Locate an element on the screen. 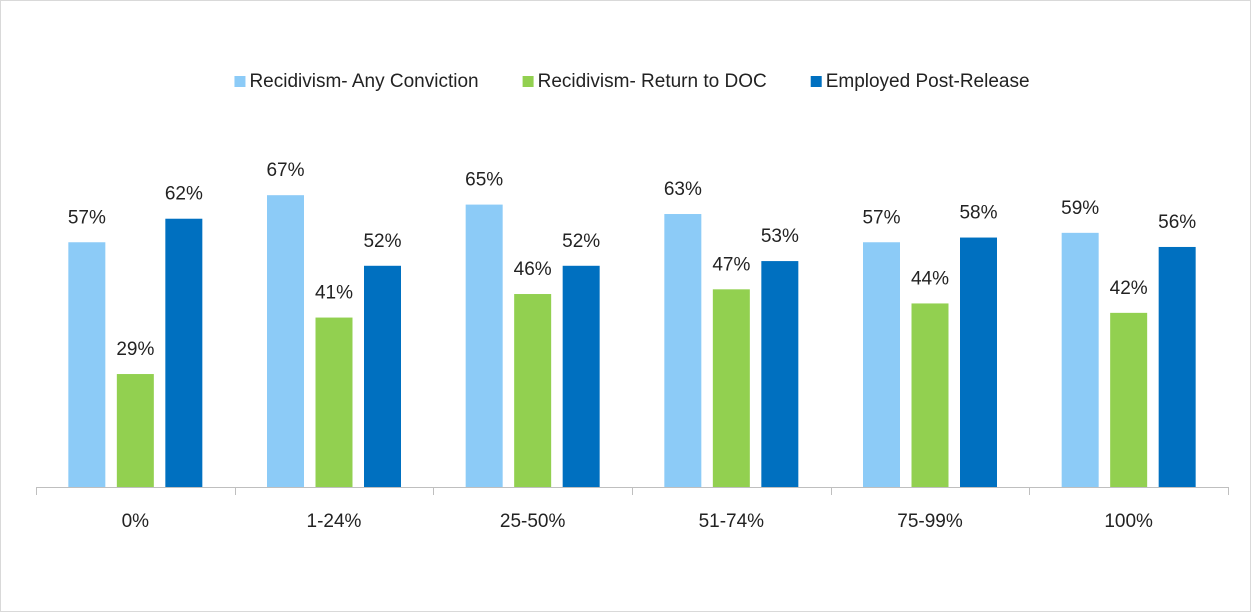  x-tick-label: 1-24% is located at coordinates (334, 521).